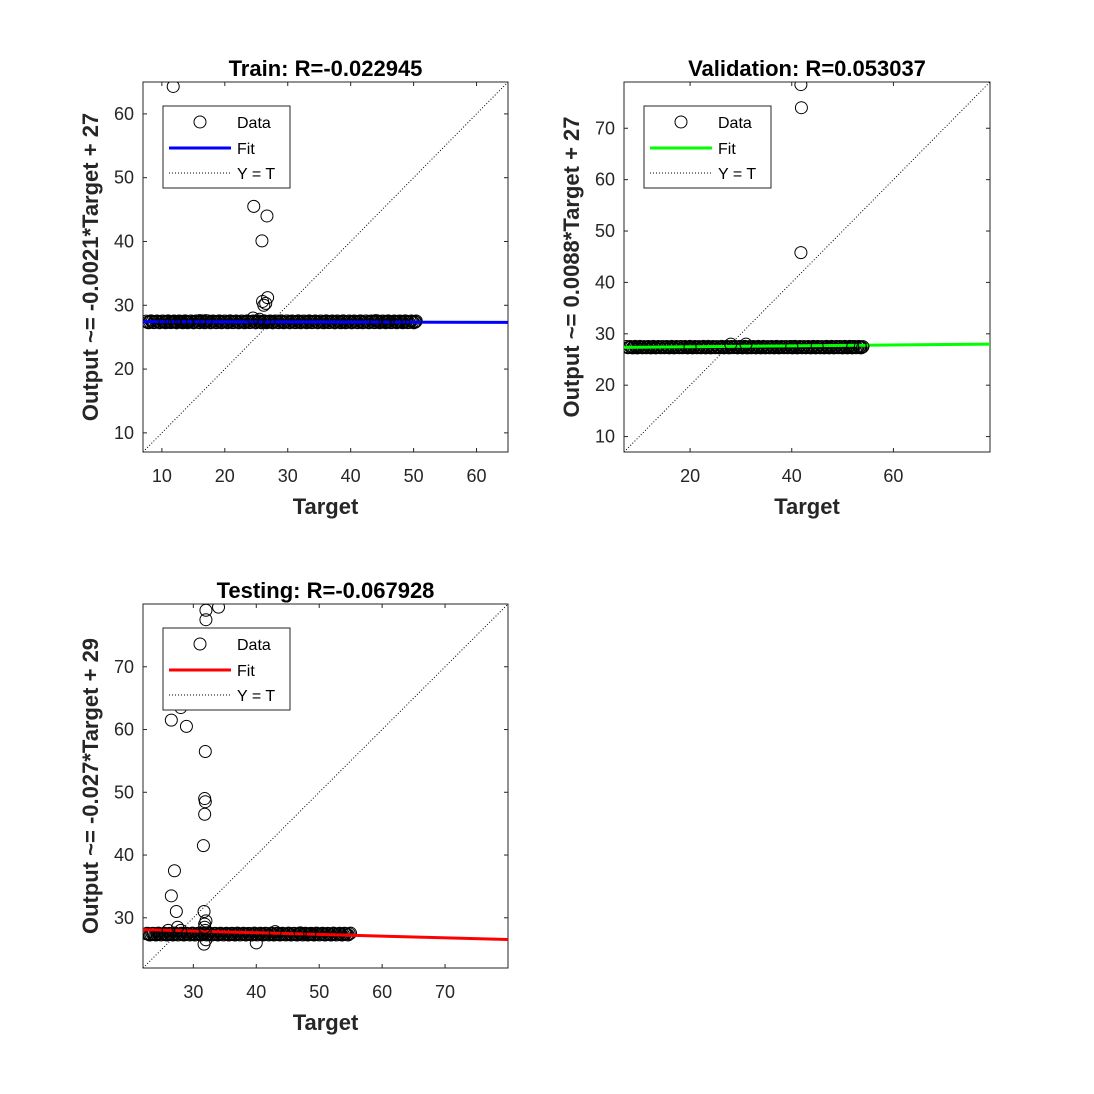 The height and width of the screenshot is (1094, 1094). I want to click on identity-line, so click(325, 786).